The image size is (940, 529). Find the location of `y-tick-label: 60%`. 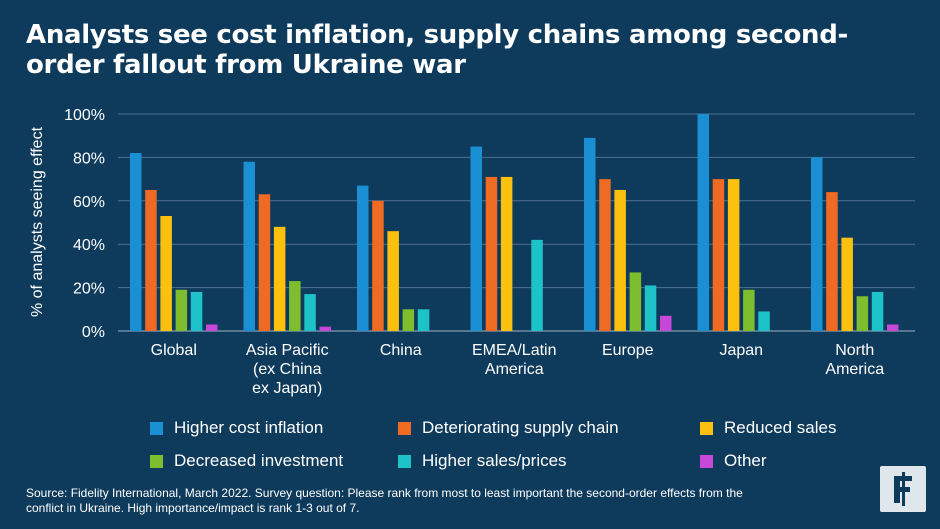

y-tick-label: 60% is located at coordinates (89, 202).